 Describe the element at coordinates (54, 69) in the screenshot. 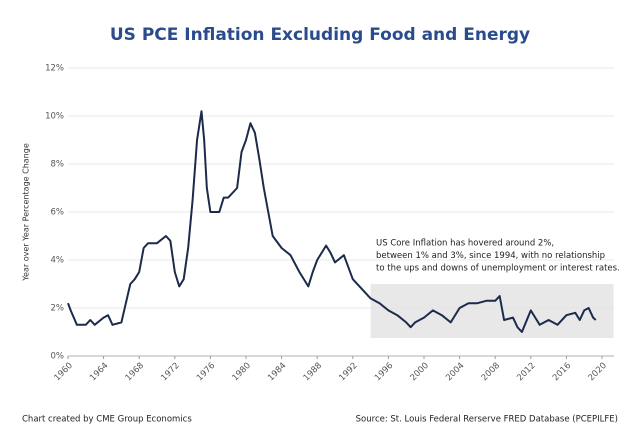

I see `y-tick-label: 12%` at that location.